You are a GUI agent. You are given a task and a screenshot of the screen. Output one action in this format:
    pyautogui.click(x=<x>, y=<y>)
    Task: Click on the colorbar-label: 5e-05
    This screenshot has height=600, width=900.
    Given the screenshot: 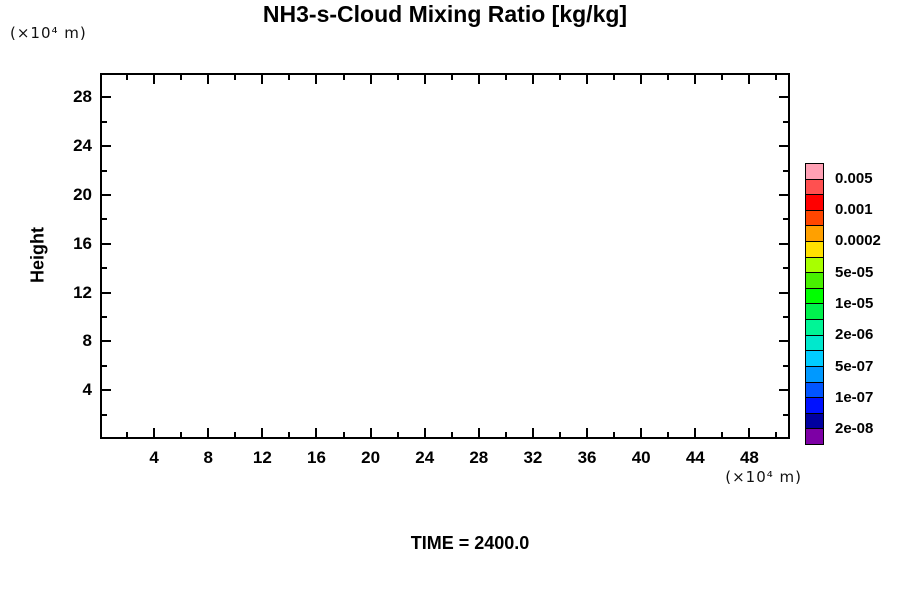 What is the action you would take?
    pyautogui.click(x=854, y=272)
    